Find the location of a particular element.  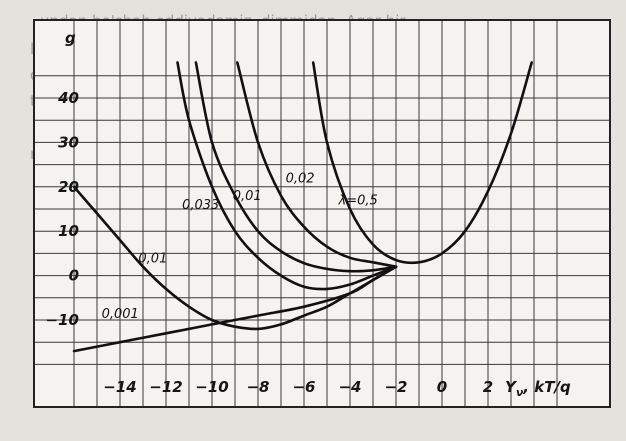

x-axis-label: Yν, kT/q is located at coordinates (538, 388).